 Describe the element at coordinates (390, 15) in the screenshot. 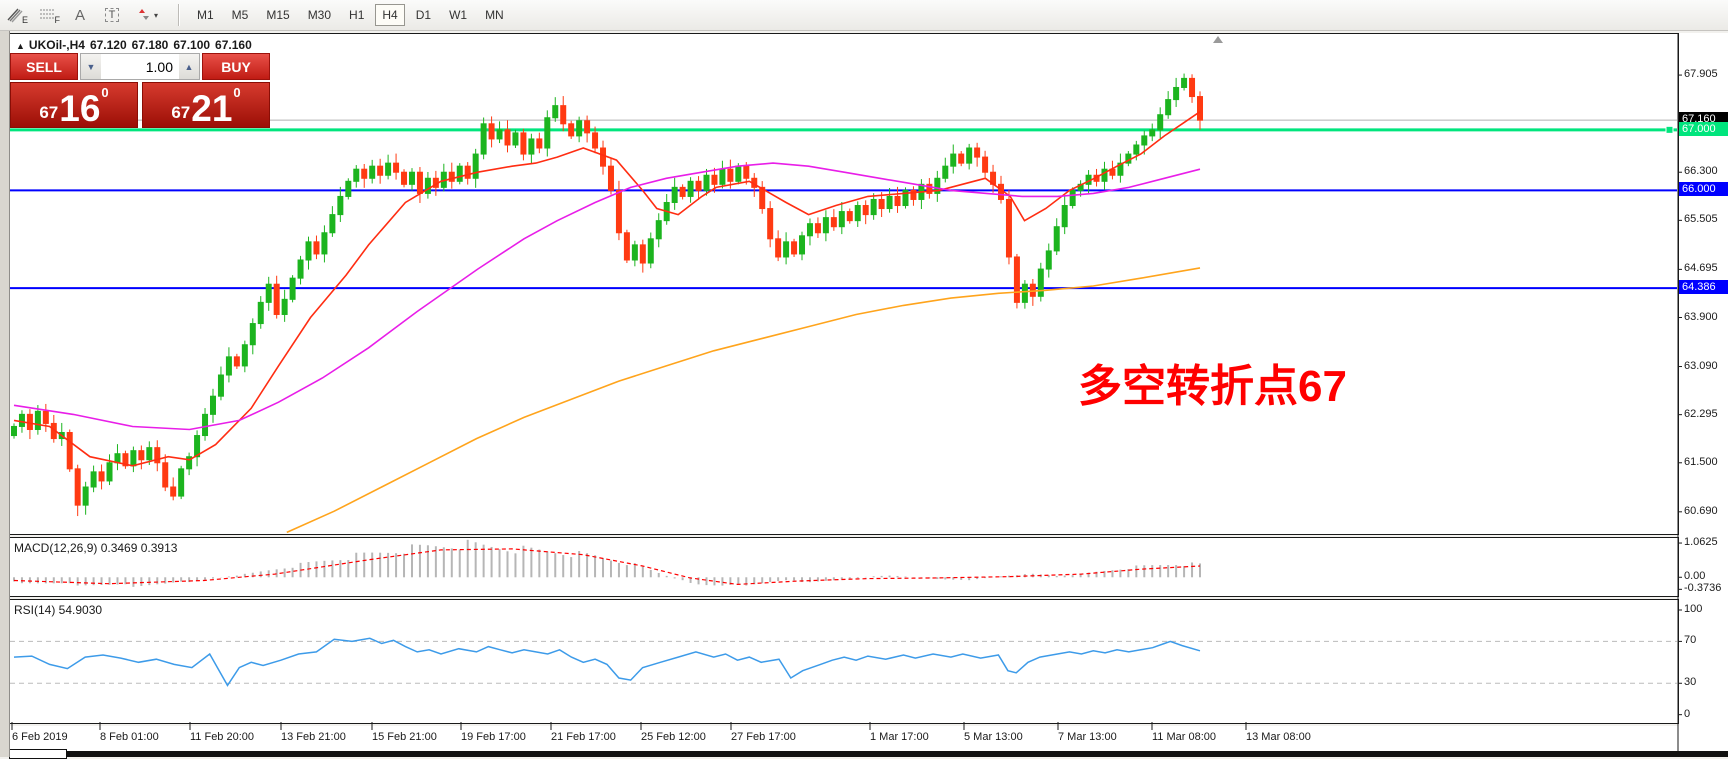

I see `timeframe-button-h4: H4` at that location.